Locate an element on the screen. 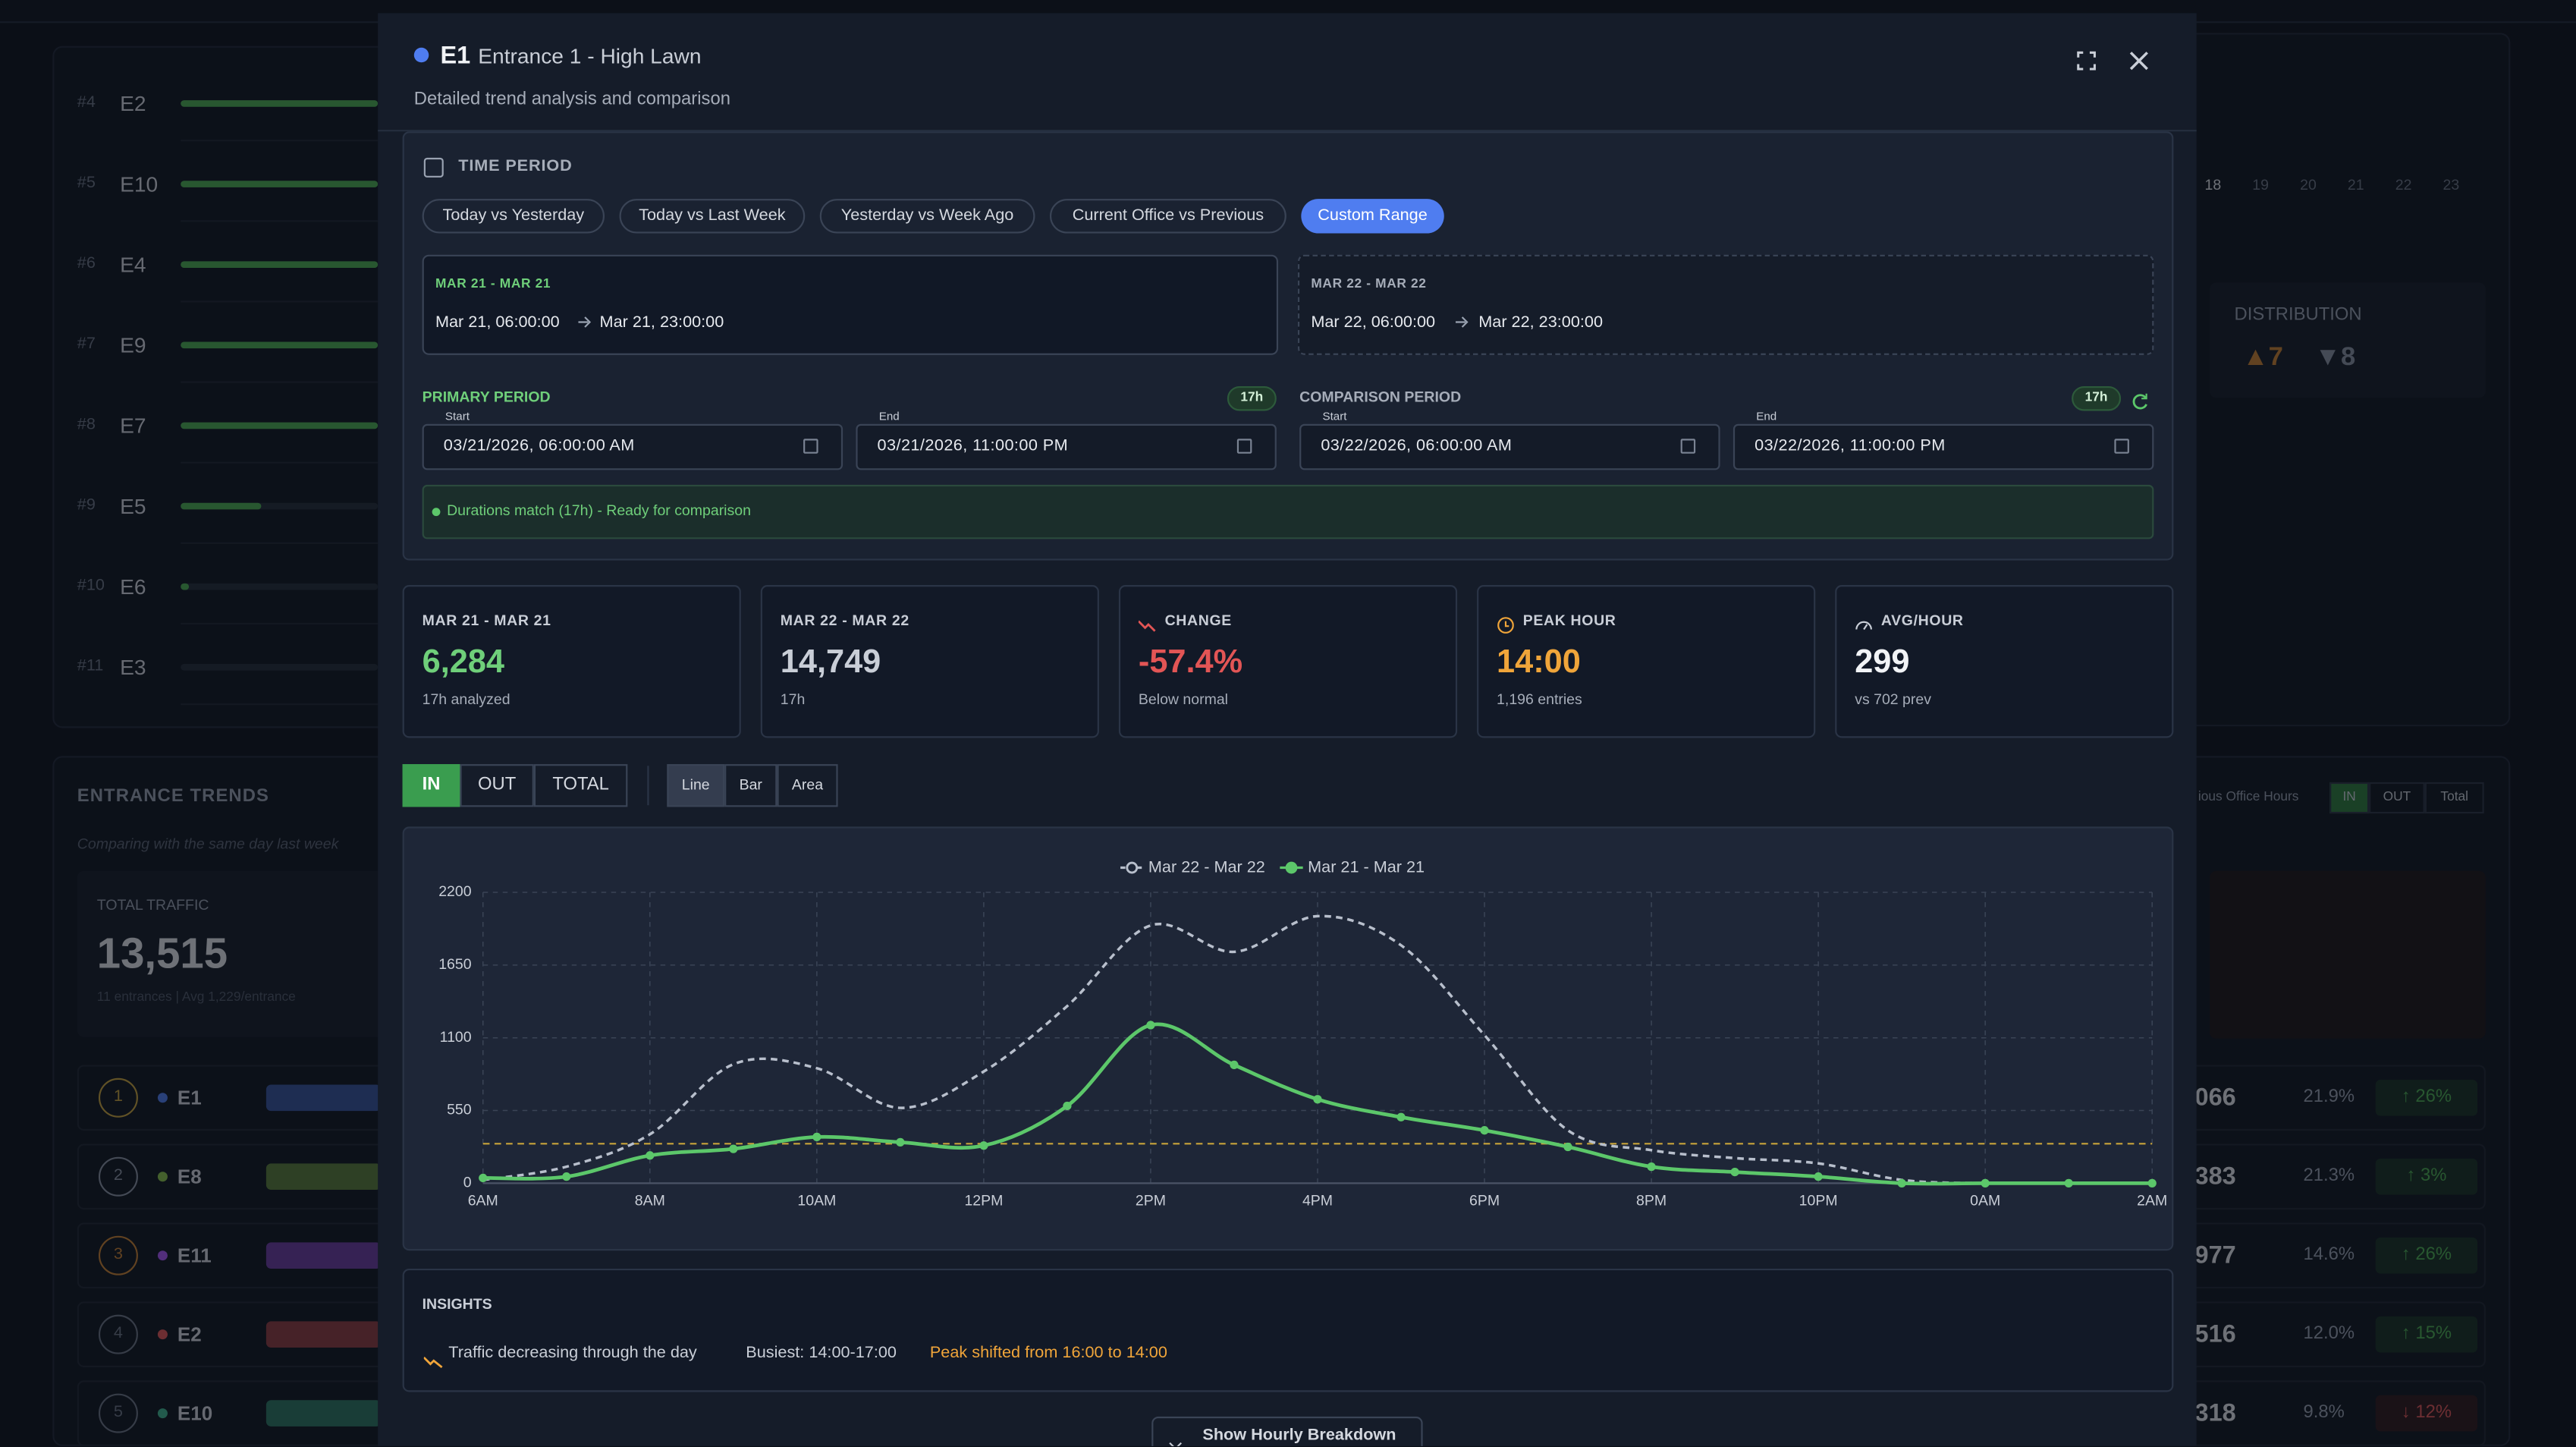 The image size is (2576, 1447). card-sub: vs 702 prev is located at coordinates (1893, 699).